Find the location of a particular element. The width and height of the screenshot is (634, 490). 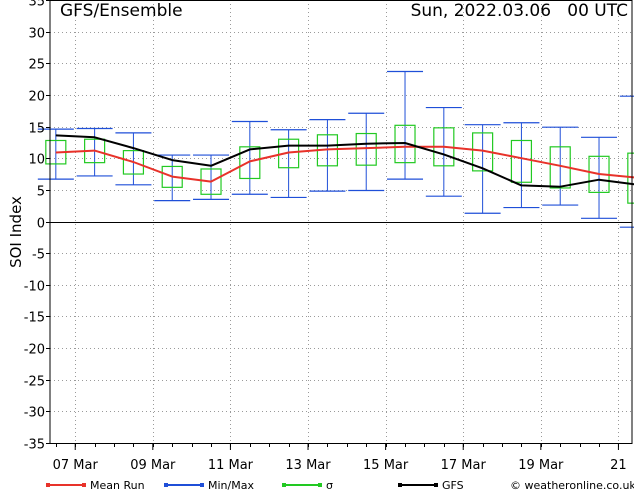

series-lines is located at coordinates (344, 161).